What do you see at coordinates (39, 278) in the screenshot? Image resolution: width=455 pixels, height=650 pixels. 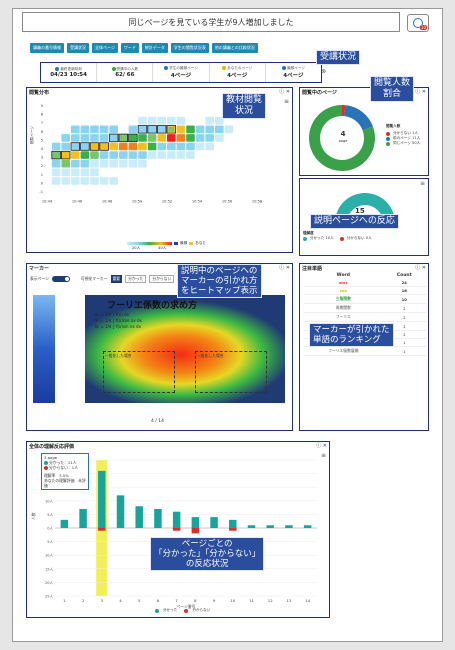 I see `toggle-label: 表示ページ` at bounding box center [39, 278].